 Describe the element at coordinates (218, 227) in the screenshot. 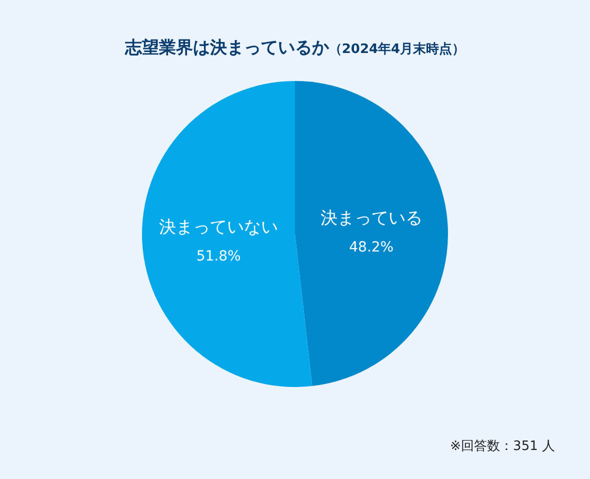

I see `slice-label: 決まっていない` at that location.